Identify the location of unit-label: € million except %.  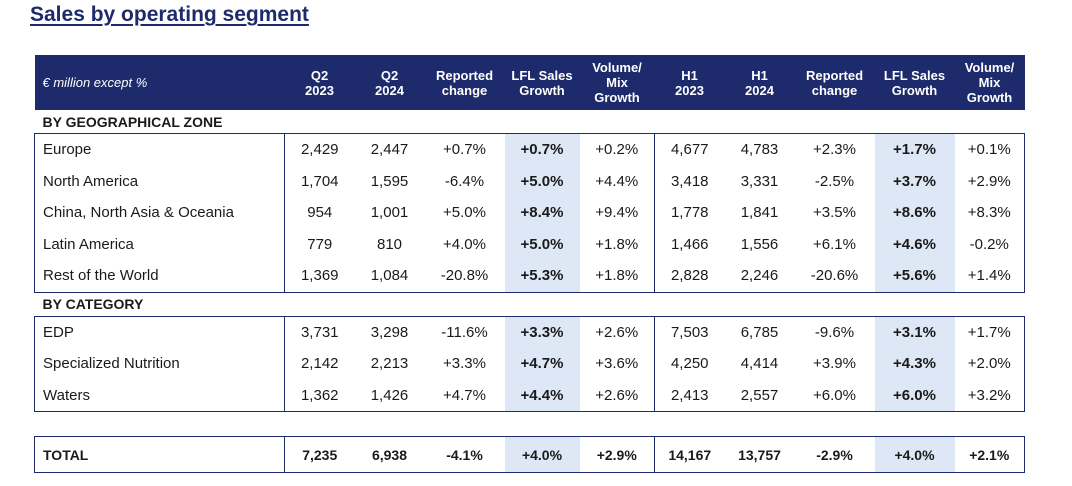
(159, 82).